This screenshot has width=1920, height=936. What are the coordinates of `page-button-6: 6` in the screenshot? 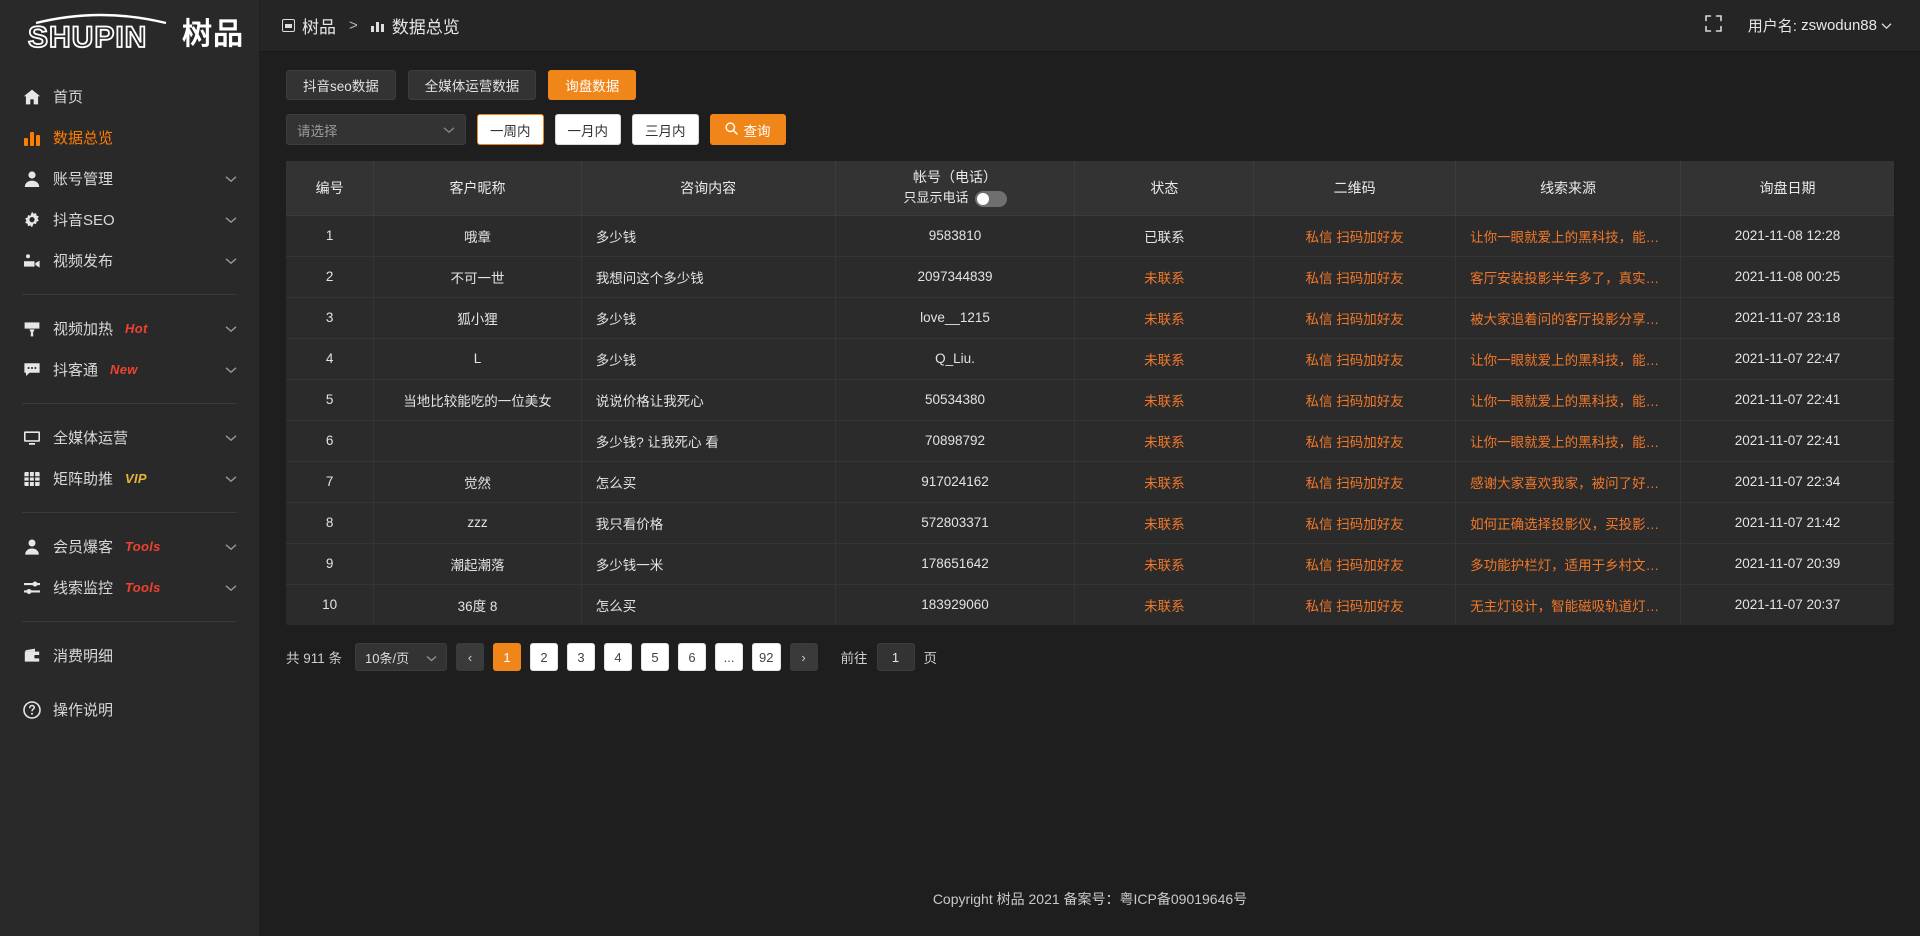 It's located at (692, 657).